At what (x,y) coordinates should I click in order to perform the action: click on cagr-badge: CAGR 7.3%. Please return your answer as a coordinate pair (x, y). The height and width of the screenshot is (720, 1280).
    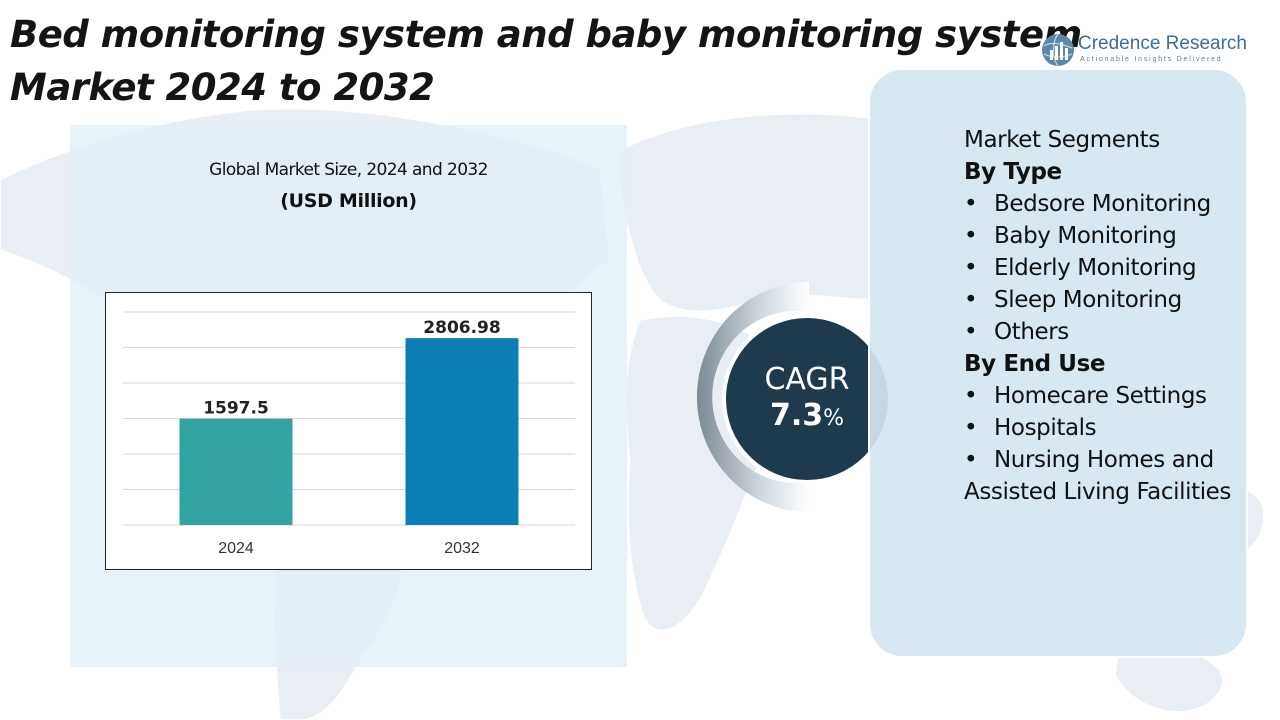
    Looking at the image, I should click on (807, 399).